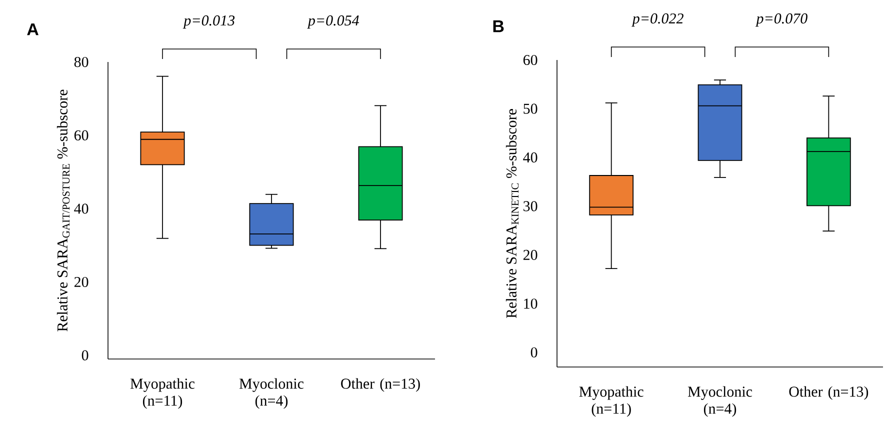 The width and height of the screenshot is (885, 429). Describe the element at coordinates (32, 29) in the screenshot. I see `chart-title: A` at that location.